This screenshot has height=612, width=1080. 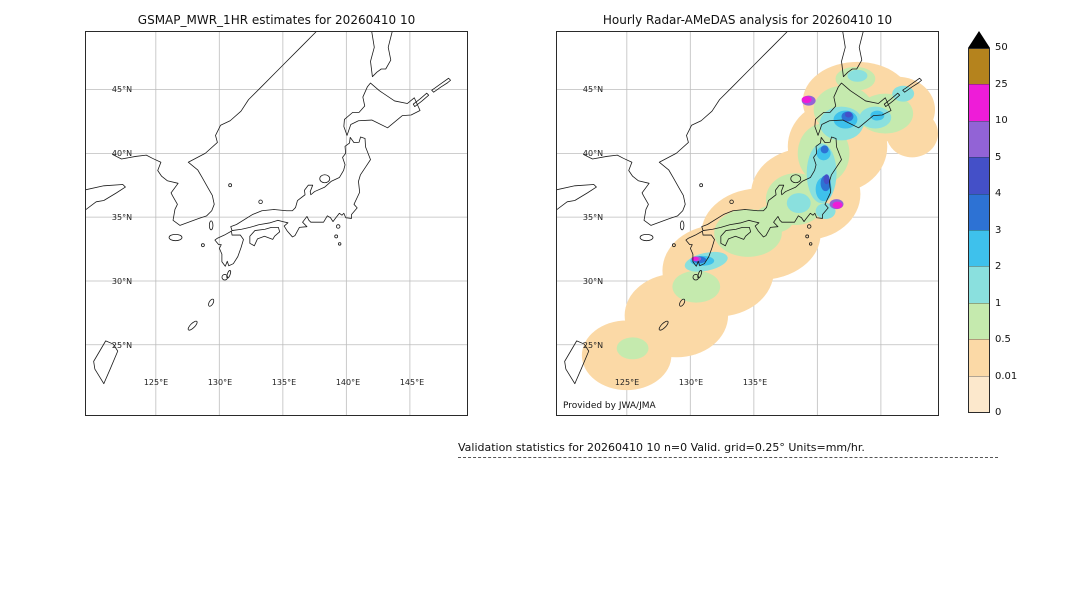 I want to click on colorbar-tick-1: 1, so click(x=998, y=303).